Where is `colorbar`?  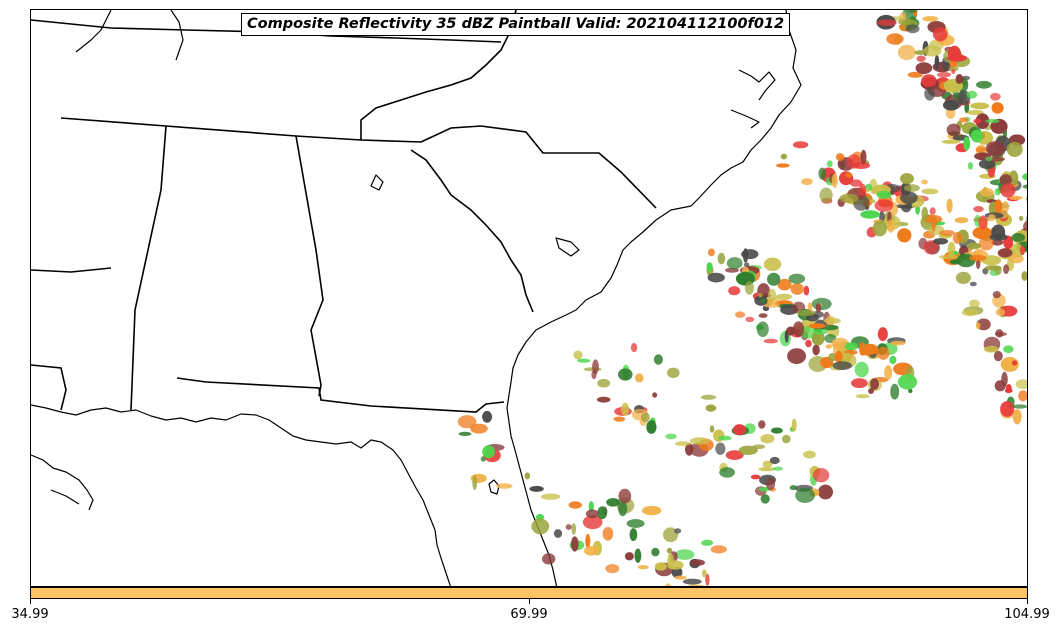 colorbar is located at coordinates (529, 593).